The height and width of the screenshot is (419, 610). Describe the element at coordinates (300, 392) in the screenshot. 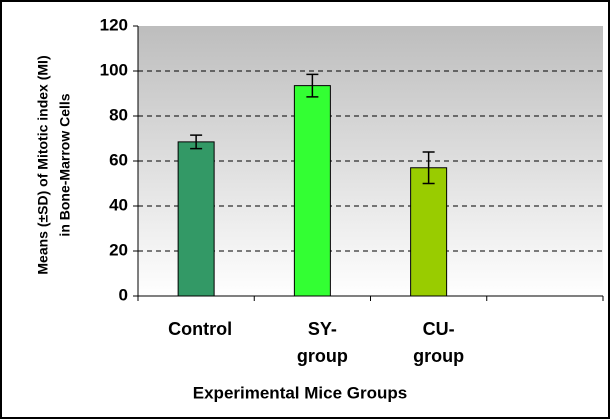

I see `x-axis-label: Experimental Mice Groups` at that location.